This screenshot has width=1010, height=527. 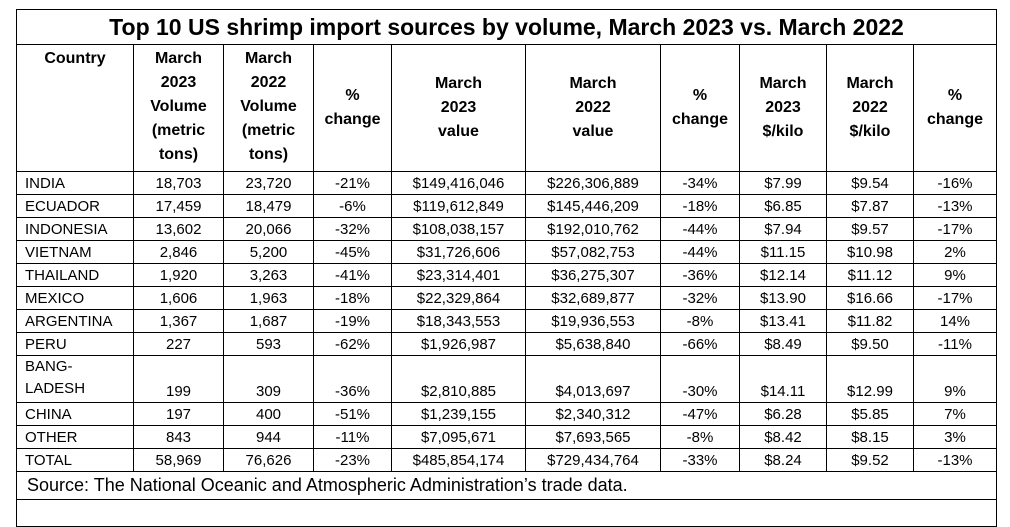 I want to click on cell-volume-2023: 199, so click(x=178, y=379).